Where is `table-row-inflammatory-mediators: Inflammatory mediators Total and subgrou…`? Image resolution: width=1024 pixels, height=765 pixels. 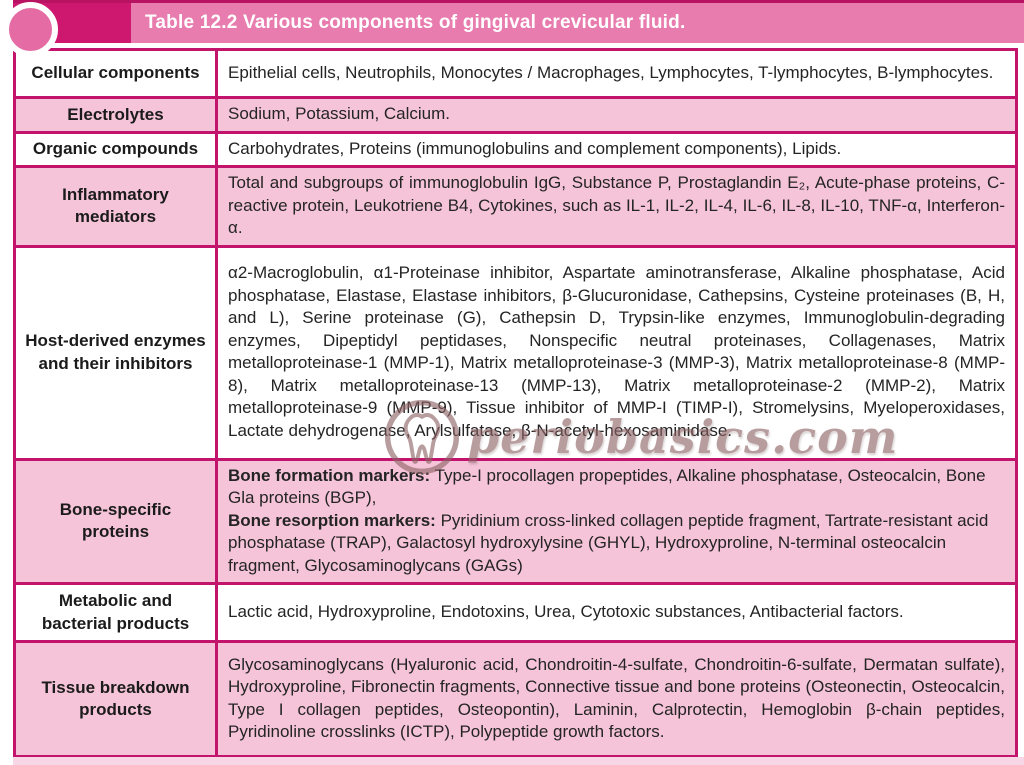 table-row-inflammatory-mediators: Inflammatory mediators Total and subgrou… is located at coordinates (515, 206).